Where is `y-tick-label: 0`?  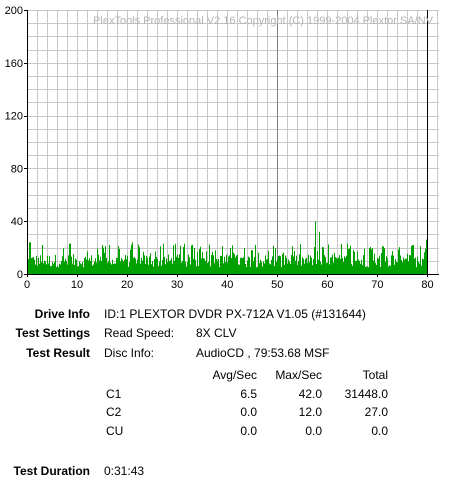 y-tick-label: 0 is located at coordinates (20, 275).